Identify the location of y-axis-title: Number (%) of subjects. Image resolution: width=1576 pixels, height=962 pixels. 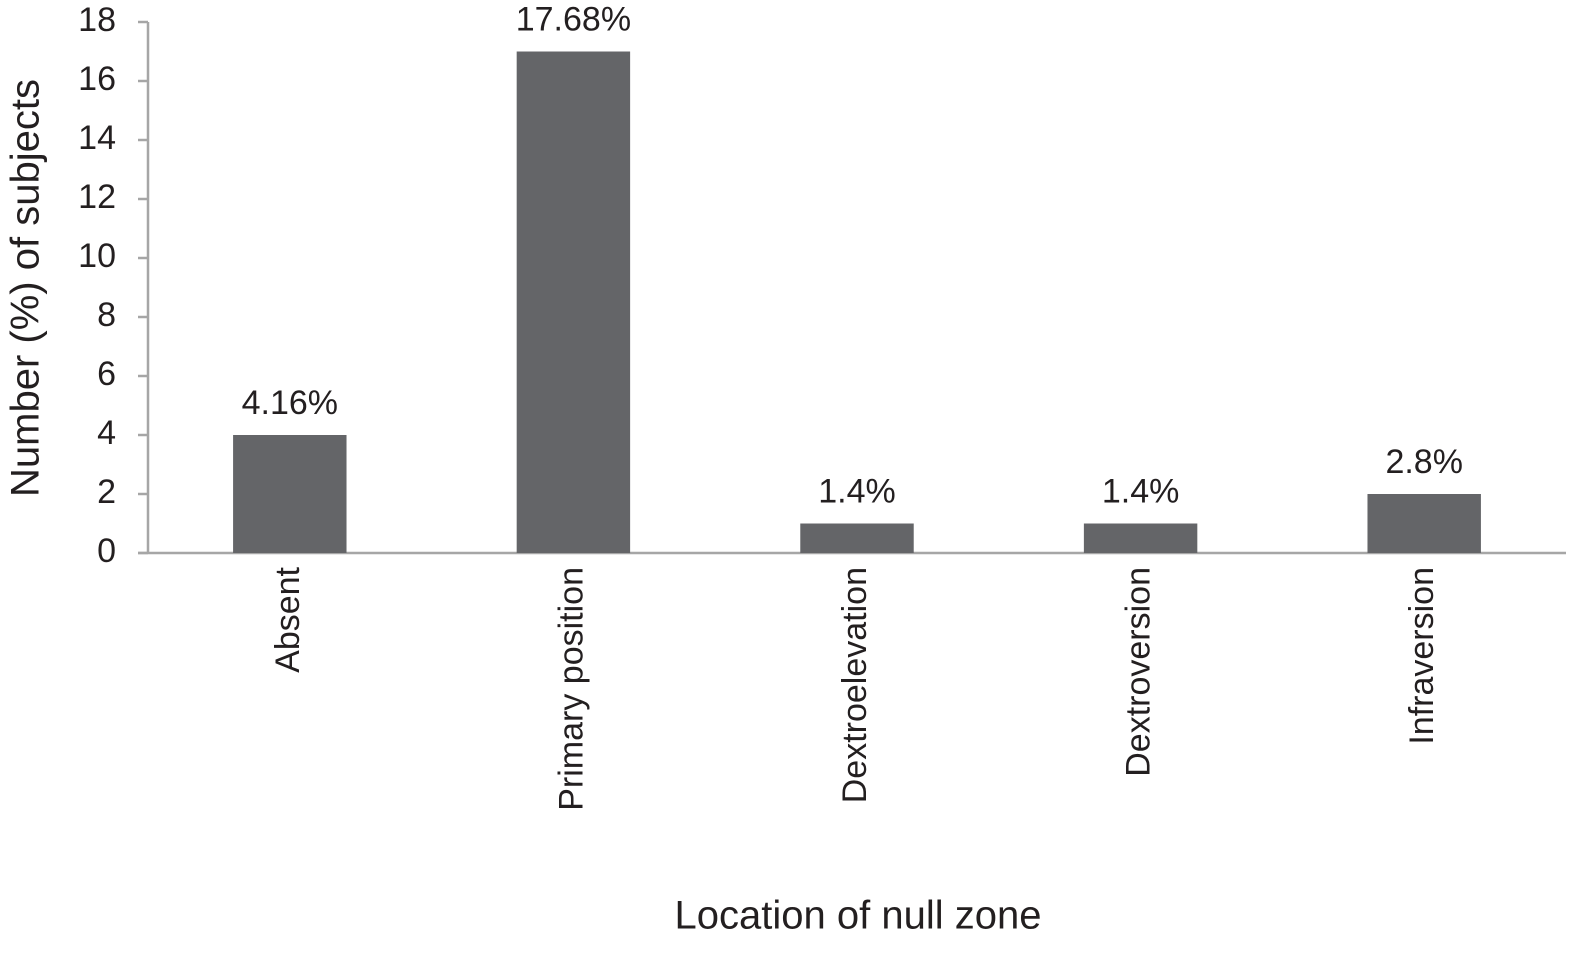
(26, 288).